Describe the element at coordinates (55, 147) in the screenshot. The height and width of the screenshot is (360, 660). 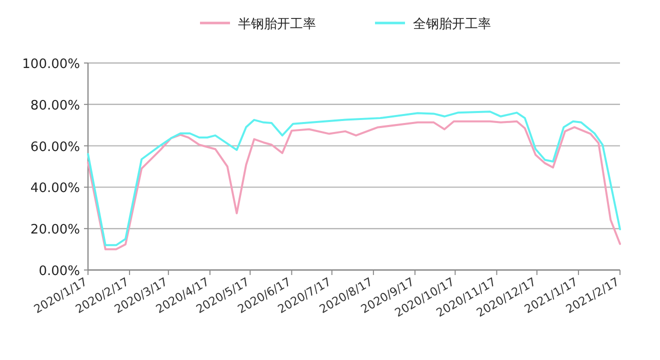
I see `y-tick-label: 60.00%` at that location.